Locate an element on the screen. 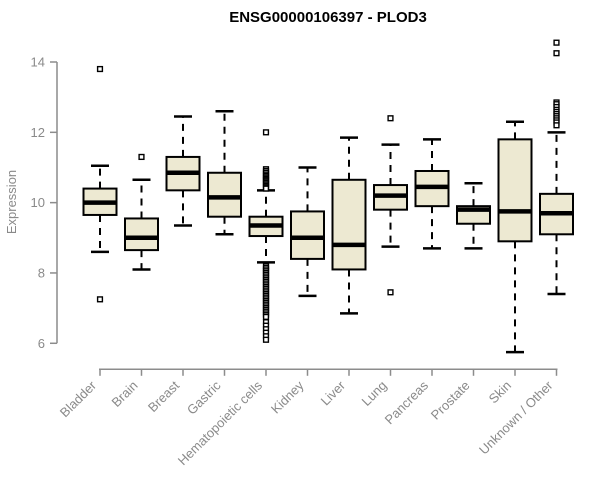 This screenshot has height=500, width=600. boxplot-bladder is located at coordinates (100, 184).